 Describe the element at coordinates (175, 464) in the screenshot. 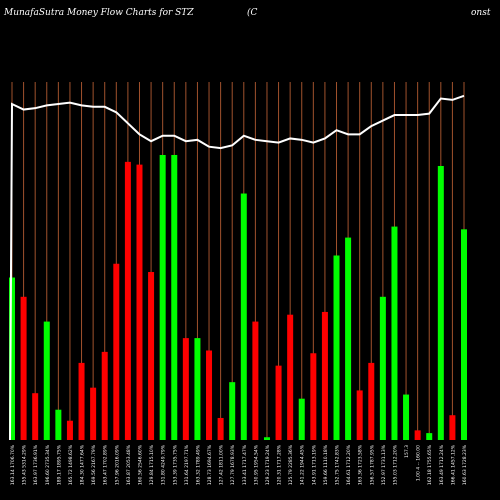

I see `x-tick-label: 153.39 1735.75%` at that location.